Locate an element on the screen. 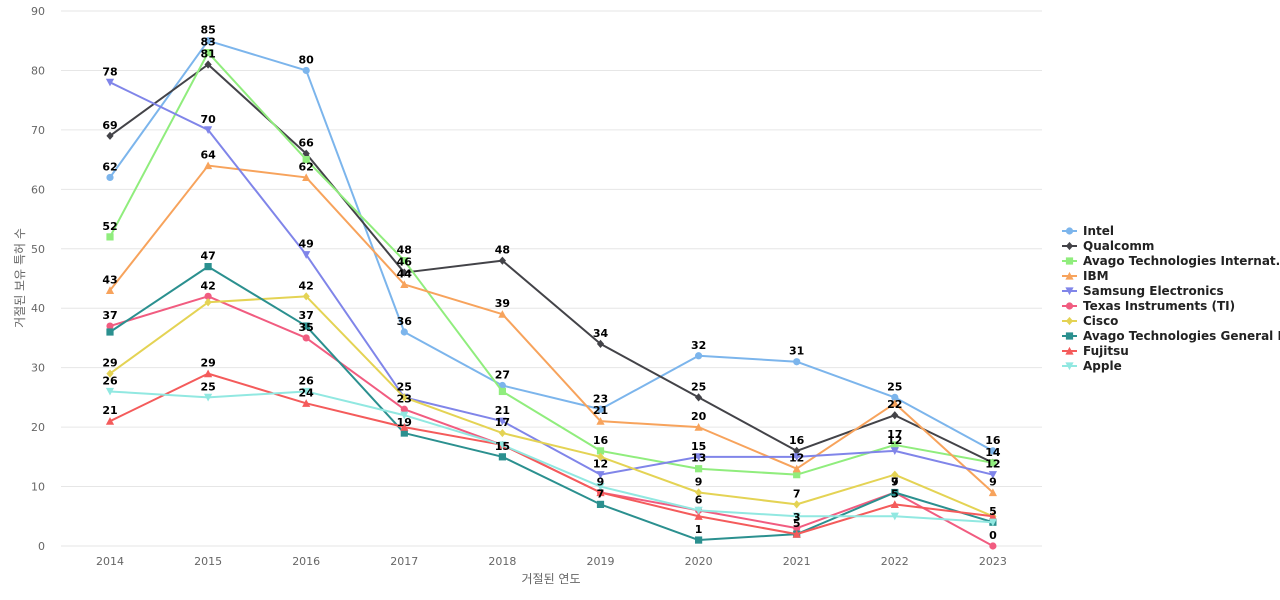 The height and width of the screenshot is (600, 1280). data-label: 69 is located at coordinates (109, 125).